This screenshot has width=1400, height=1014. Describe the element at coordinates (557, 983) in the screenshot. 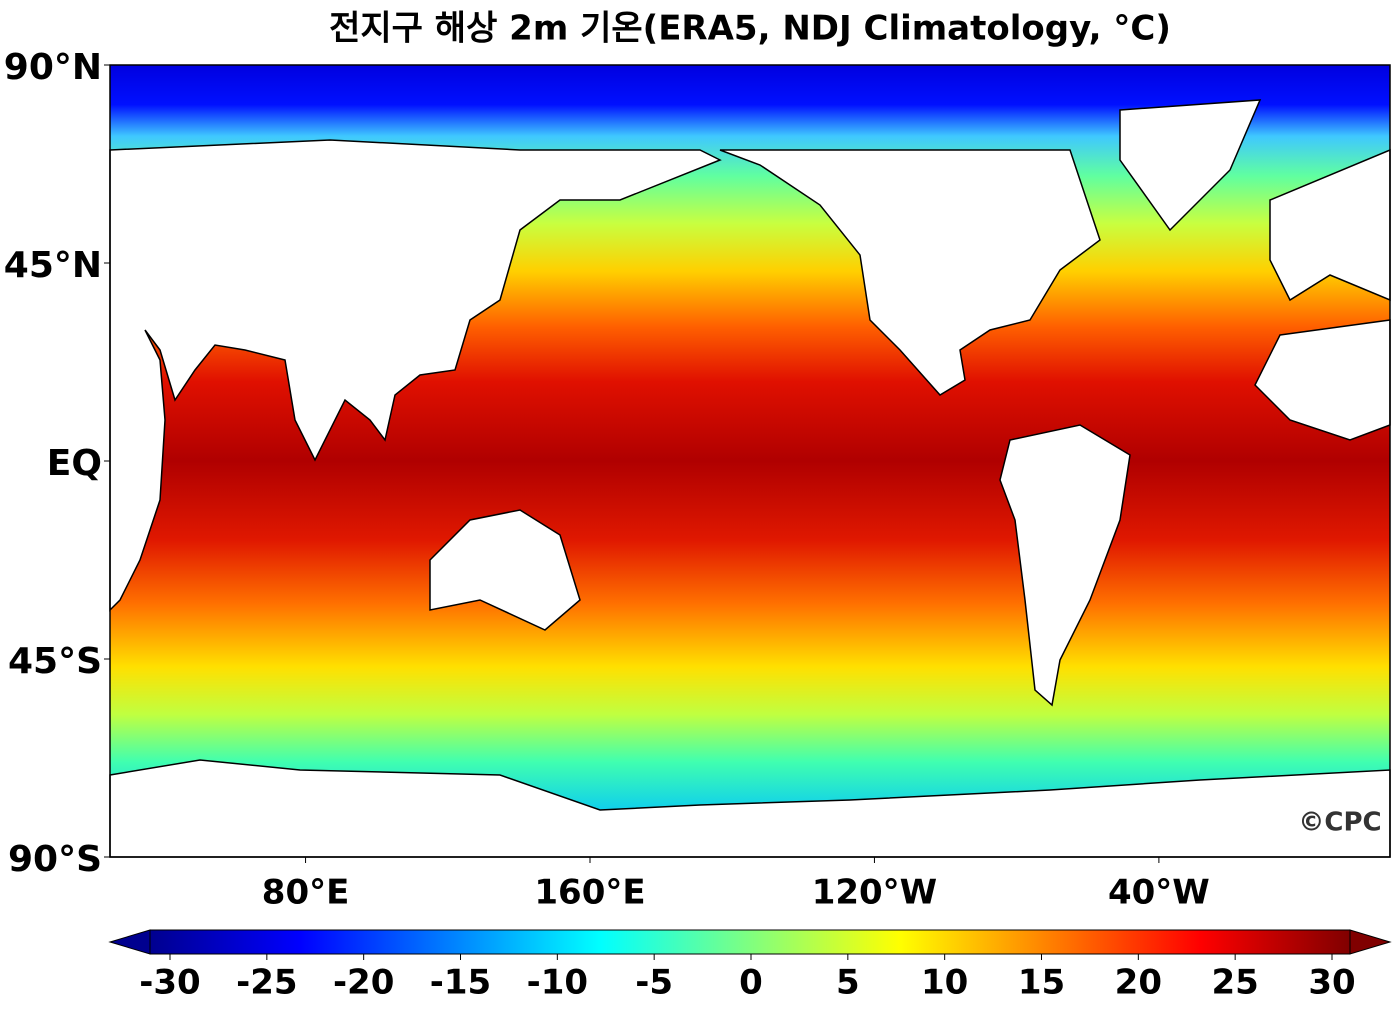

I see `colorbar-tick-label: -10` at that location.